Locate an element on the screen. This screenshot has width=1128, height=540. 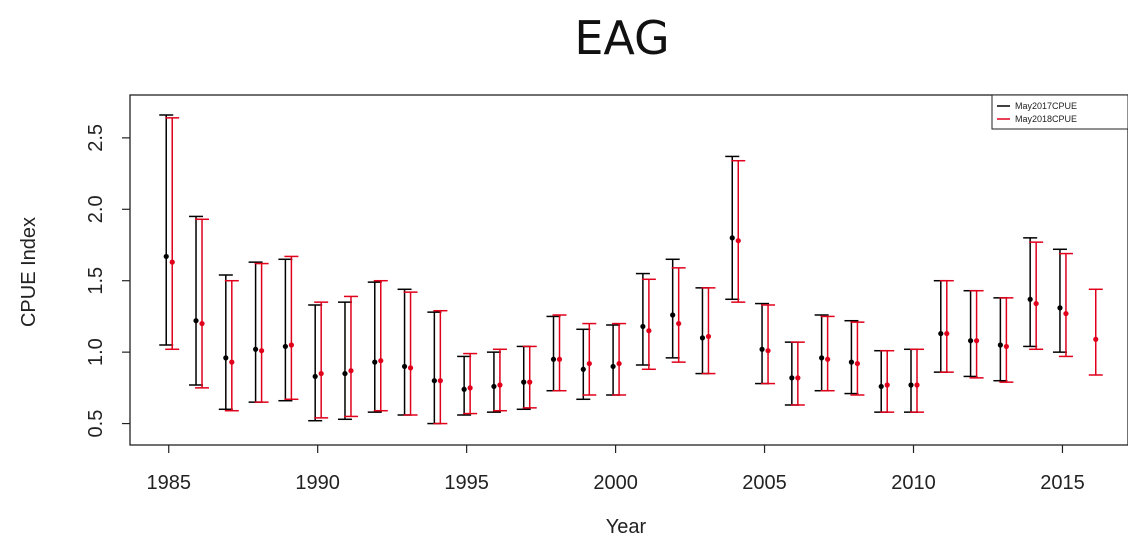
legend-label-0: May2017CPUE is located at coordinates (1046, 106).